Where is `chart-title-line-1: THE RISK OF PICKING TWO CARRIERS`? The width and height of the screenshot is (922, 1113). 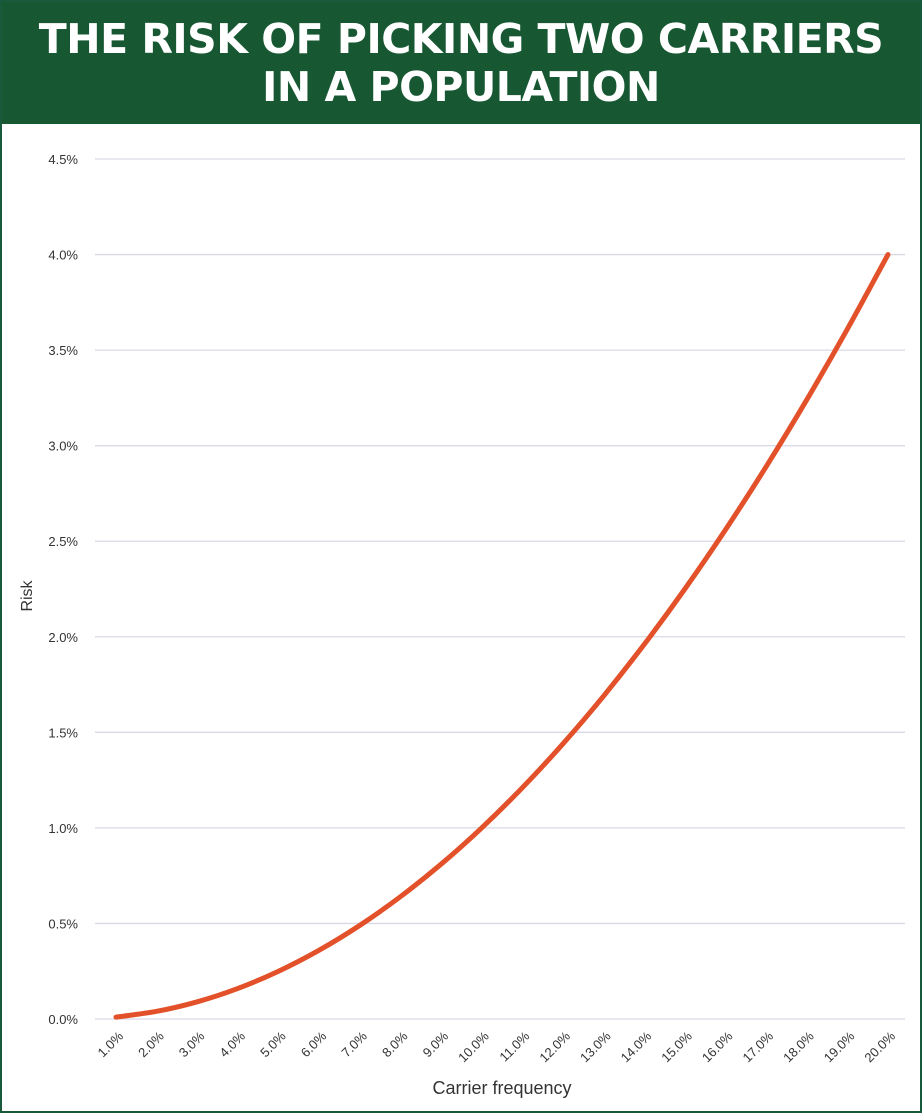
chart-title-line-1: THE RISK OF PICKING TWO CARRIERS is located at coordinates (461, 39).